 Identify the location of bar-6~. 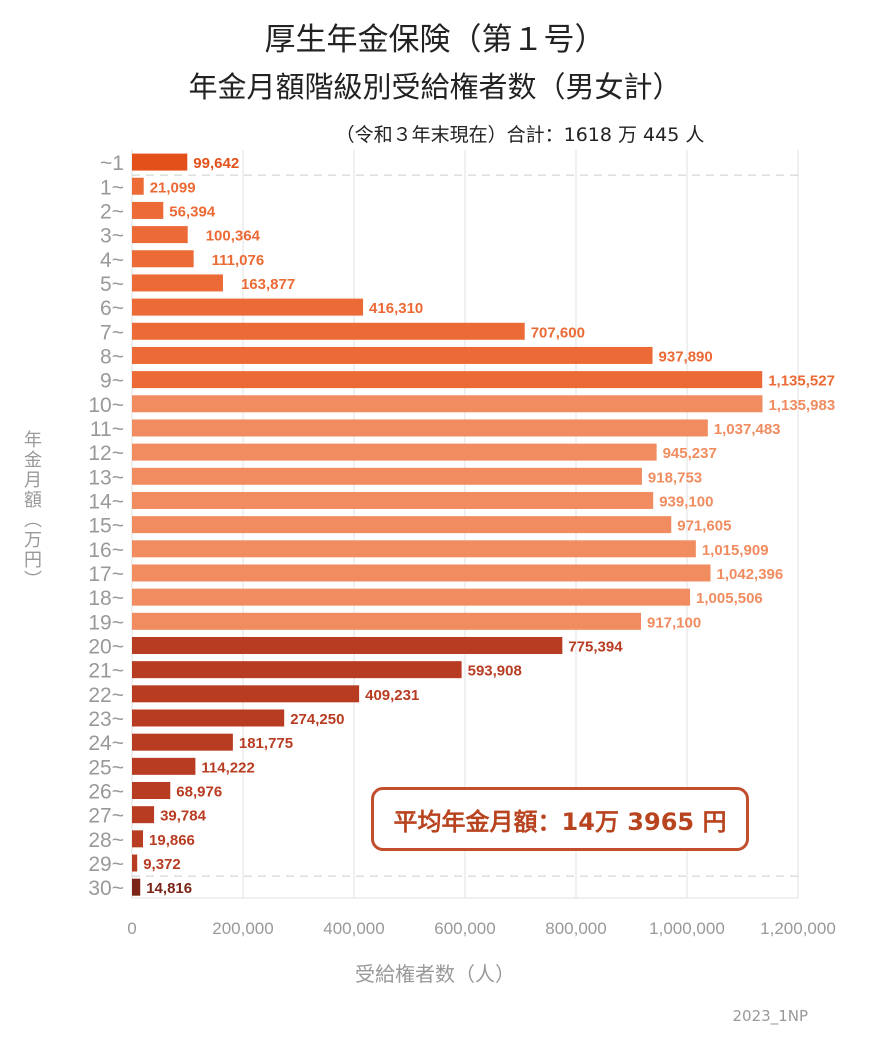
(248, 307).